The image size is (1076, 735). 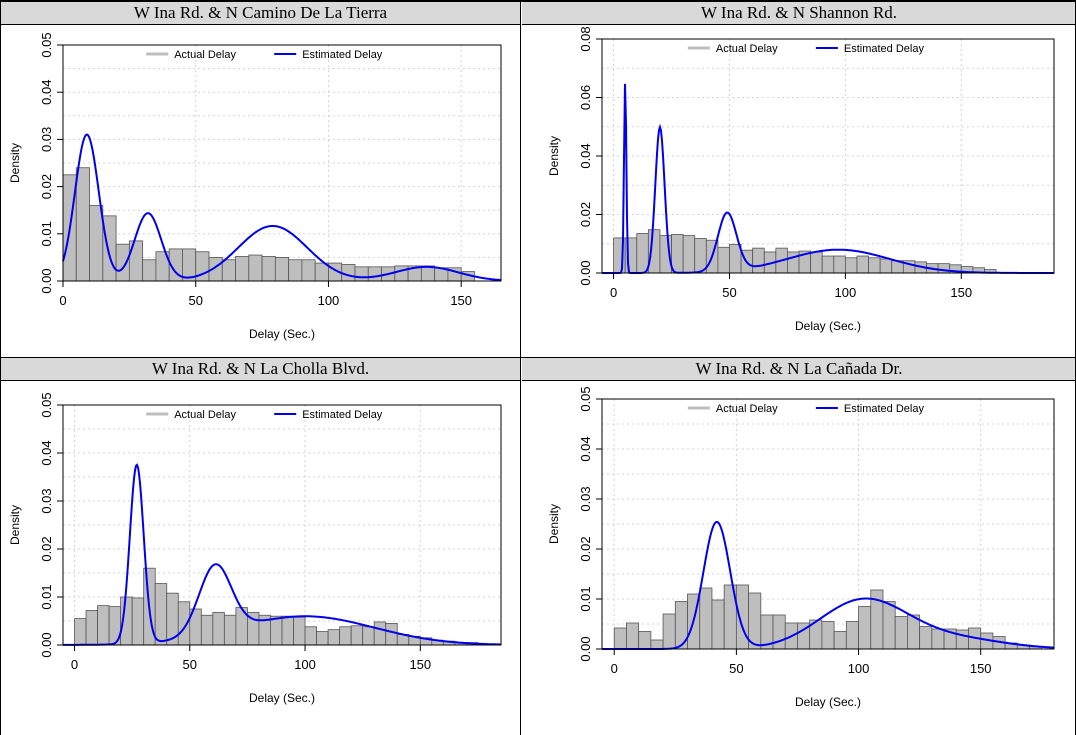 I want to click on y-tick-label: 0.05, so click(x=46, y=404).